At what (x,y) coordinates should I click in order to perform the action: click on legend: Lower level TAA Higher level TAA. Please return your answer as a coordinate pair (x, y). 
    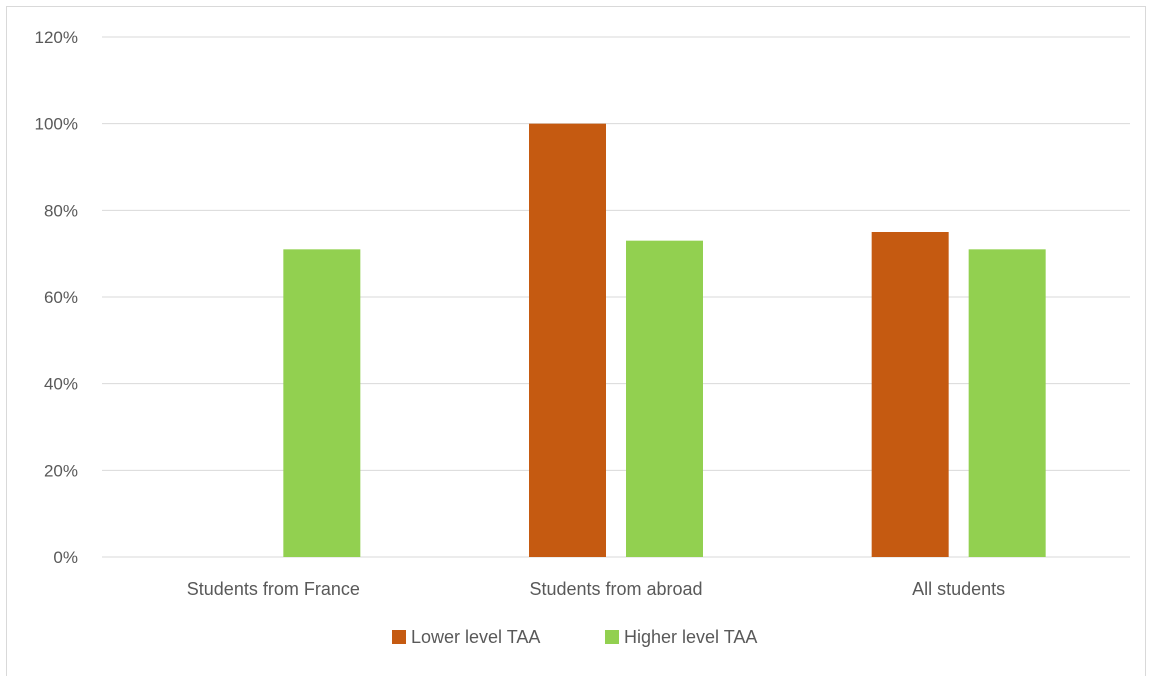
    Looking at the image, I should click on (574, 637).